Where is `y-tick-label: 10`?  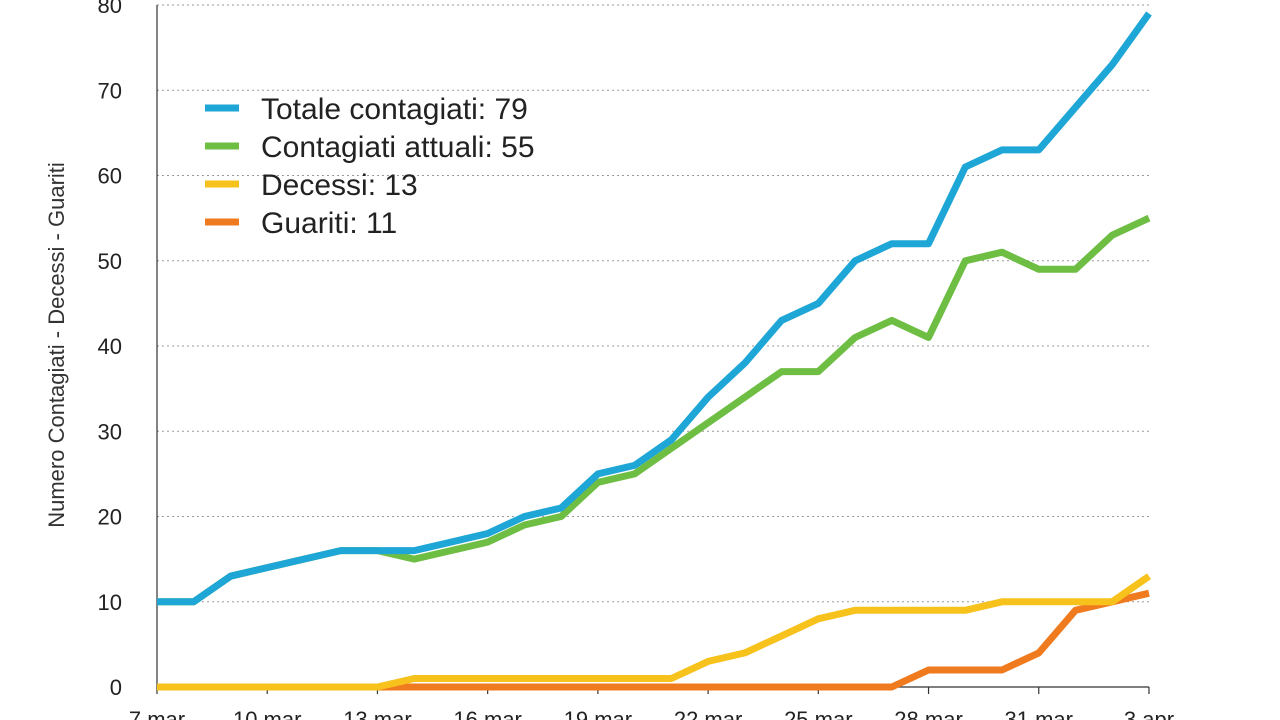 y-tick-label: 10 is located at coordinates (110, 602).